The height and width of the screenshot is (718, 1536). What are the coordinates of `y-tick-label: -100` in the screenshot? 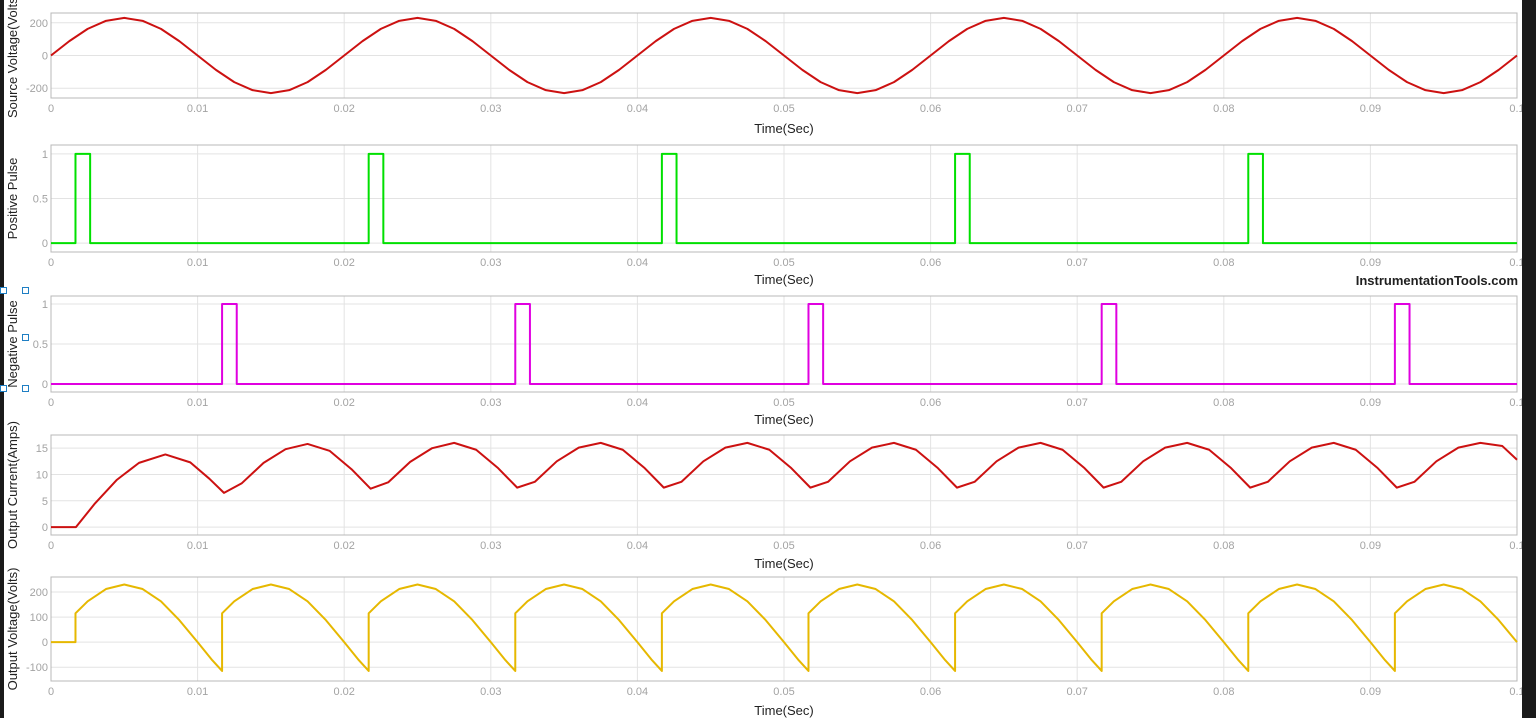 It's located at (37, 668).